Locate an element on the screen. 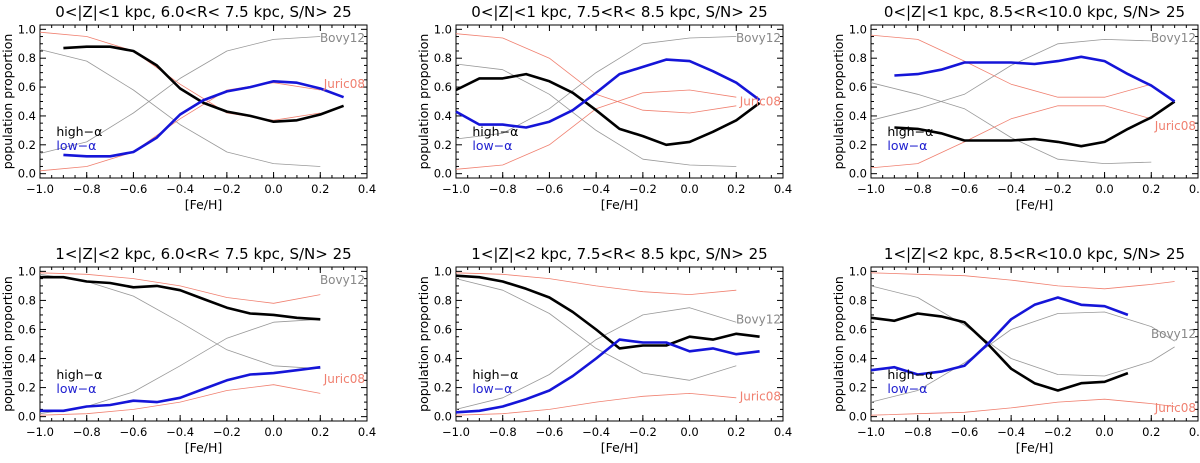  chart-title: 0<|Z|<1 kpc, 7.5<R< 8.5 kpc, S/N> 25 is located at coordinates (619, 12).